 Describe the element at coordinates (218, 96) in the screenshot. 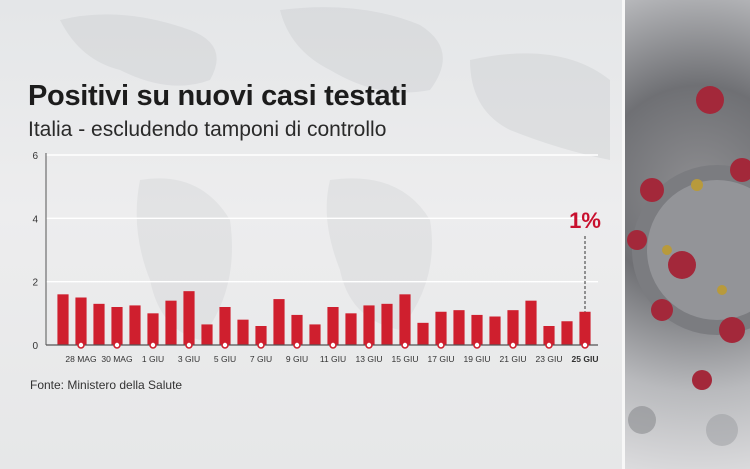

I see `chart-title: Positivi su nuovi casi testati` at that location.